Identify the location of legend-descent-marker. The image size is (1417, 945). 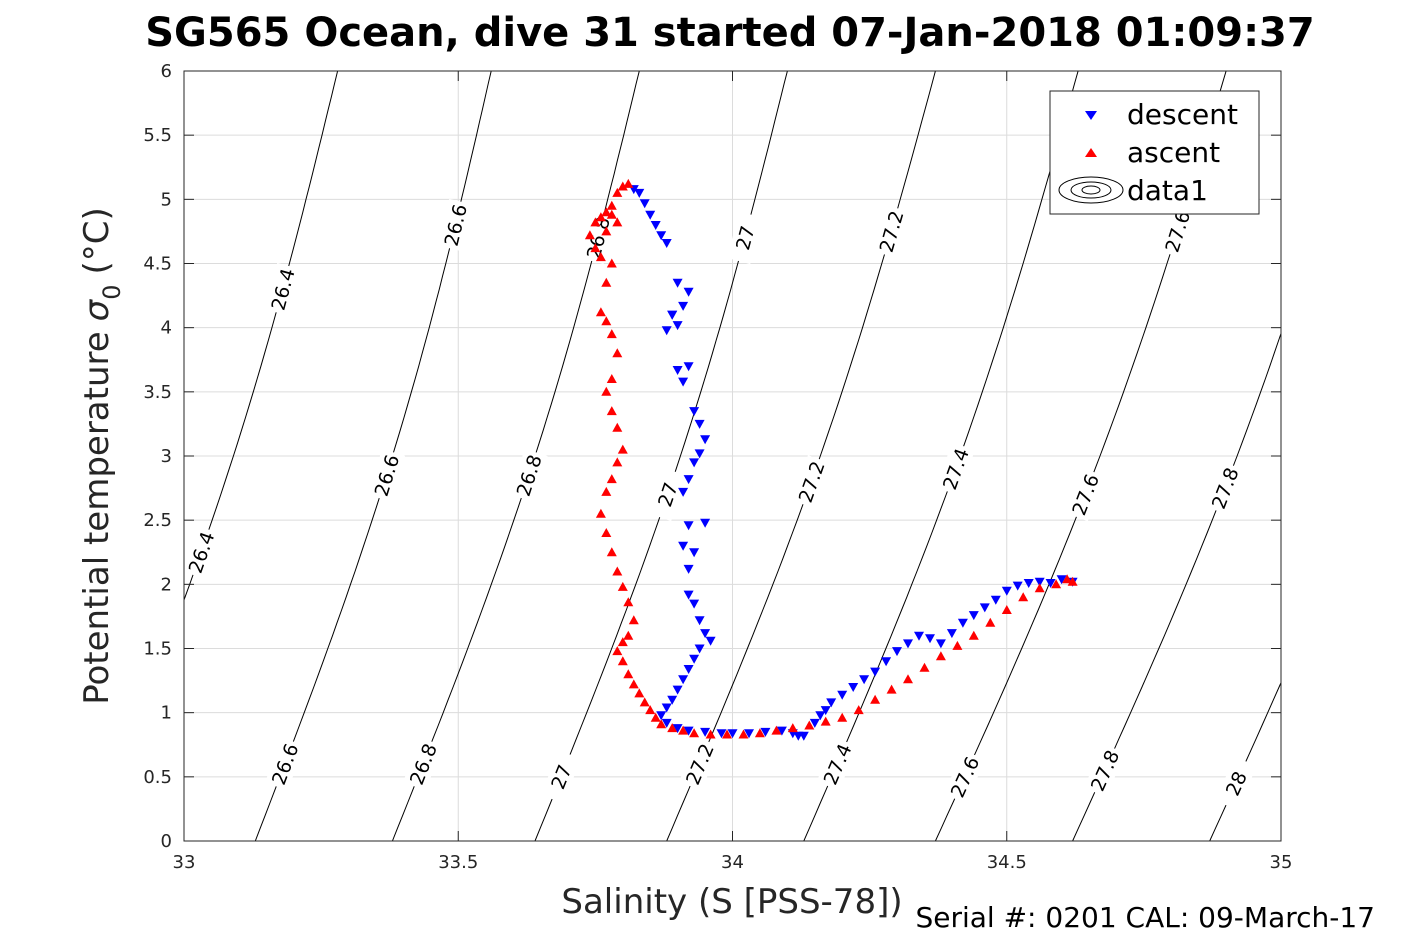
(1091, 115).